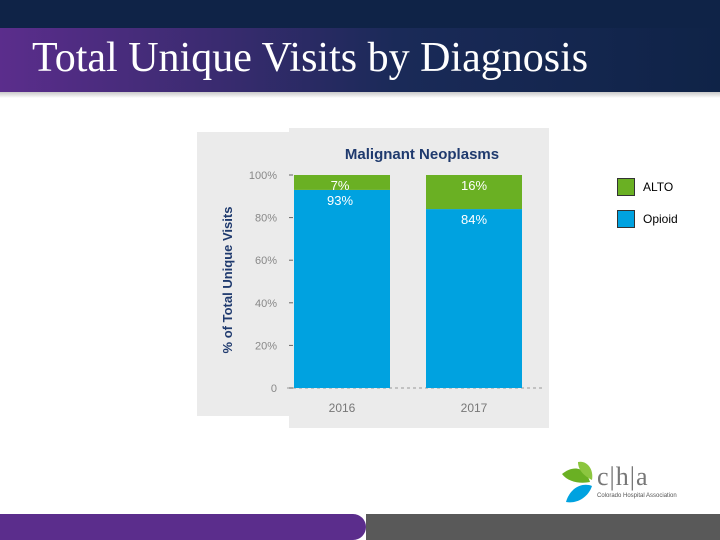 The image size is (720, 540). Describe the element at coordinates (340, 200) in the screenshot. I see `data-label-opioid-2016: 93%` at that location.